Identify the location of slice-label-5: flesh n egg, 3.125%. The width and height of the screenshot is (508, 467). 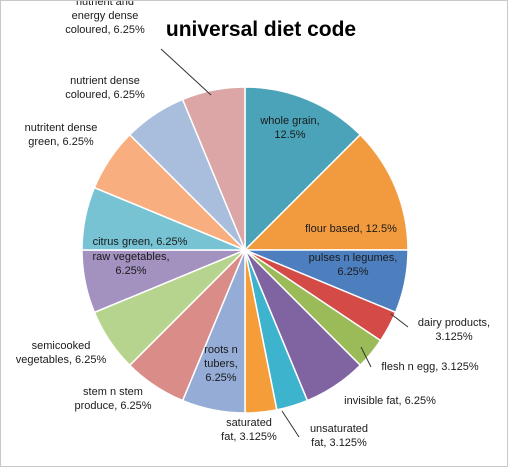
(429, 367).